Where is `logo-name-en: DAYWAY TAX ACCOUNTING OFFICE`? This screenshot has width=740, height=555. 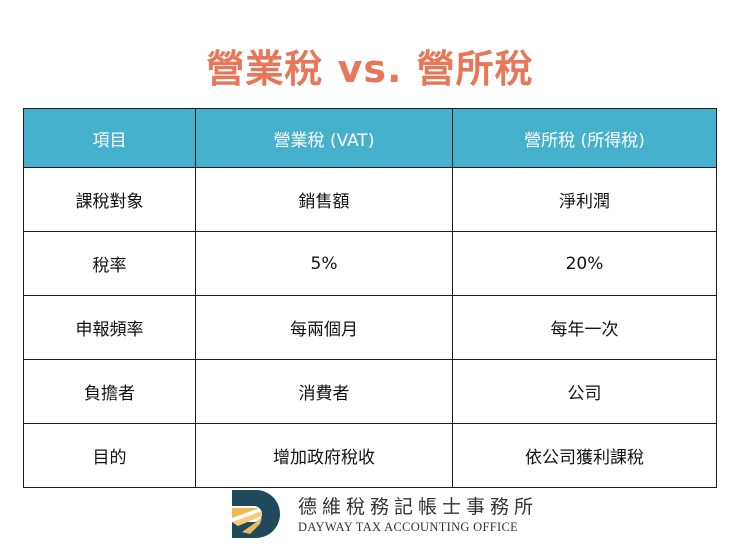 logo-name-en: DAYWAY TAX ACCOUNTING OFFICE is located at coordinates (408, 527).